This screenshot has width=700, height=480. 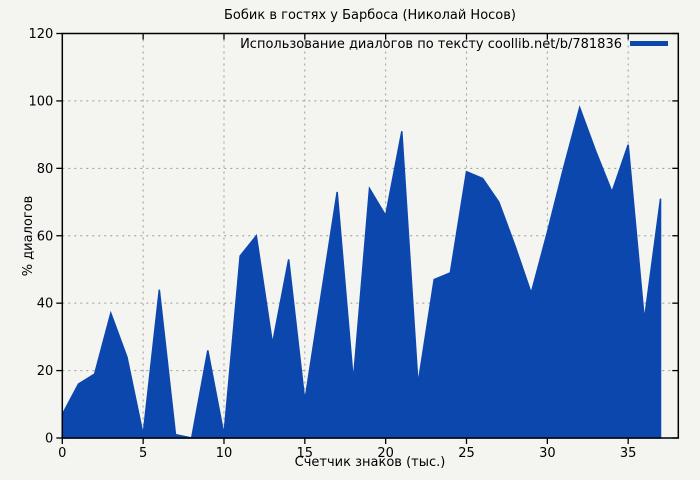 What do you see at coordinates (45, 169) in the screenshot?
I see `y-tick-label: 80` at bounding box center [45, 169].